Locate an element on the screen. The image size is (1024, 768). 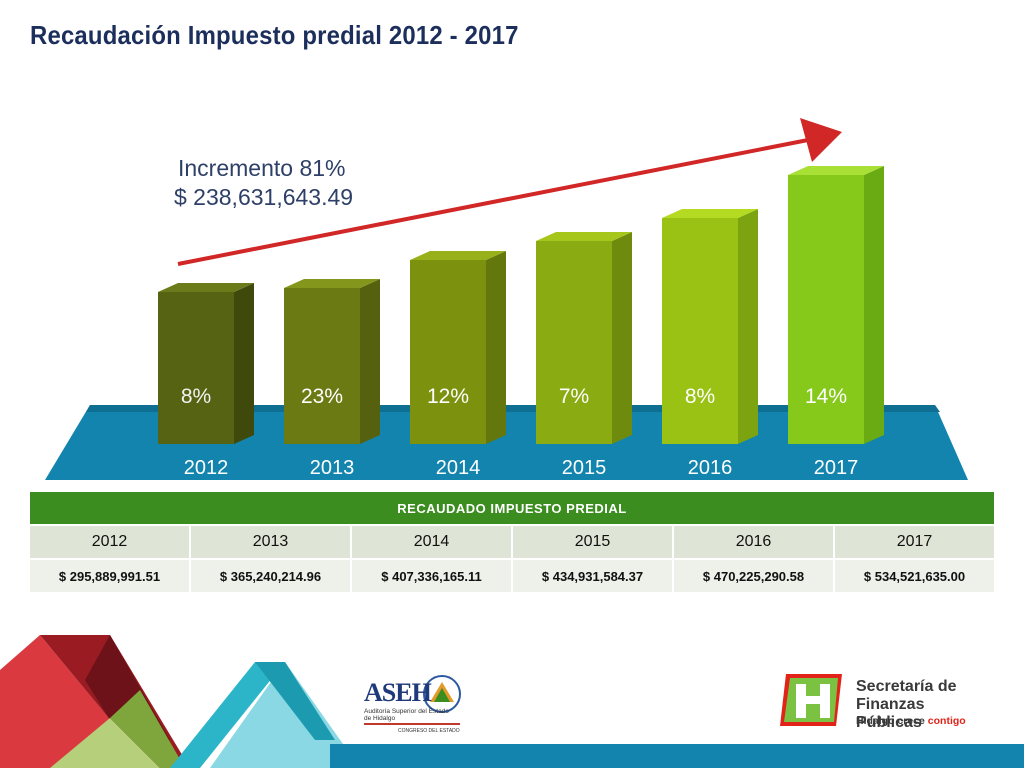
value-cell: $ 434,931,584.37 is located at coordinates (592, 576).